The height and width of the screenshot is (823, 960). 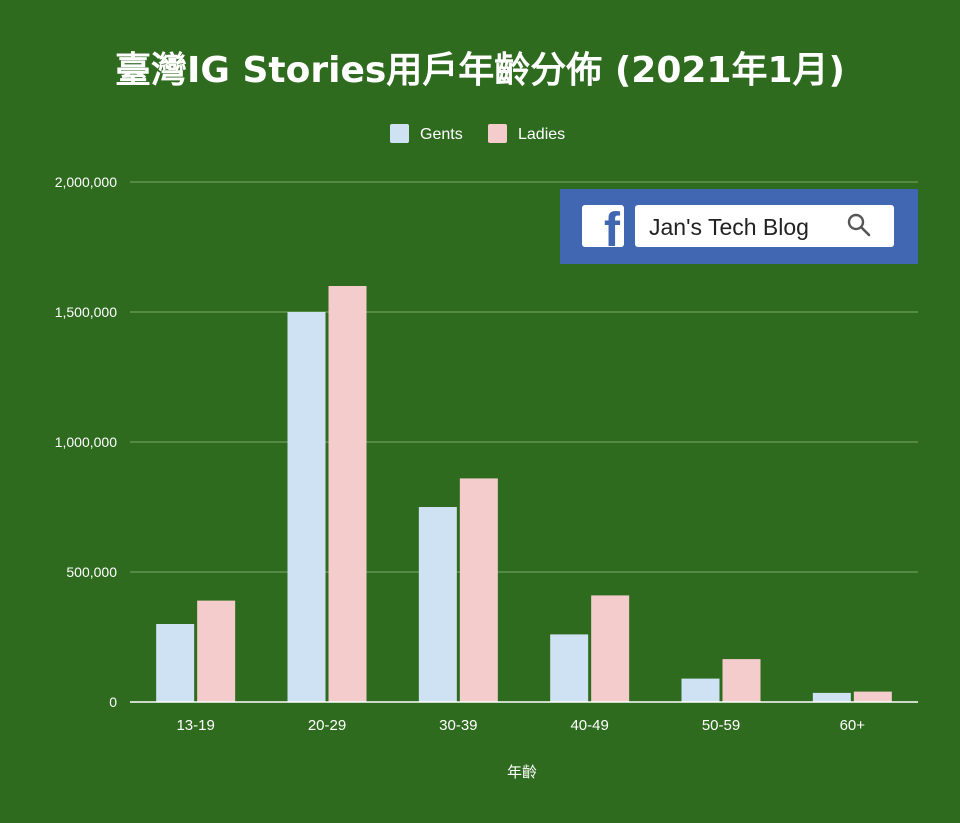 What do you see at coordinates (458, 725) in the screenshot?
I see `x-tick-label: 30-39` at bounding box center [458, 725].